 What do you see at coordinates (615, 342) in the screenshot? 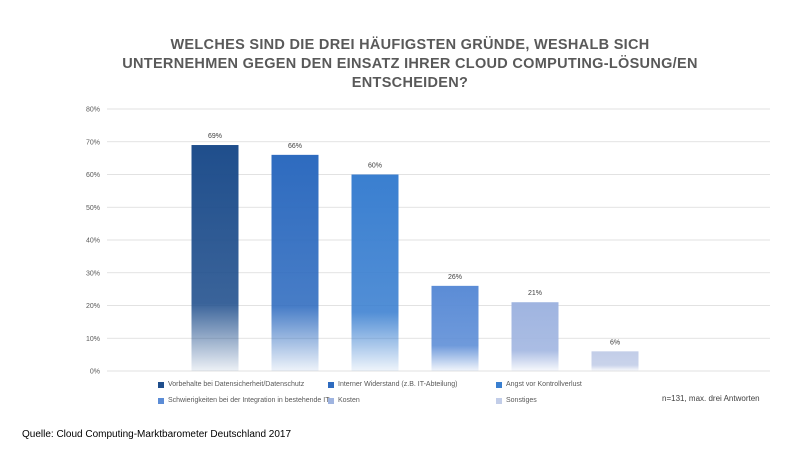
I see `data-label: 6%` at bounding box center [615, 342].